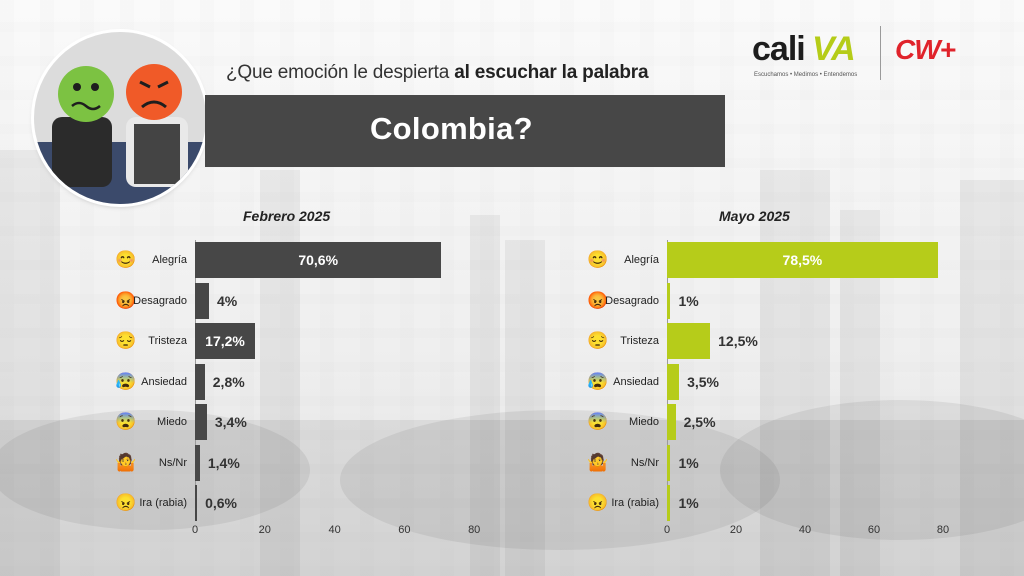 The height and width of the screenshot is (576, 1024). What do you see at coordinates (806, 75) in the screenshot?
I see `caliva-tagline: Escuchamos • Medimos • Entendemos` at bounding box center [806, 75].